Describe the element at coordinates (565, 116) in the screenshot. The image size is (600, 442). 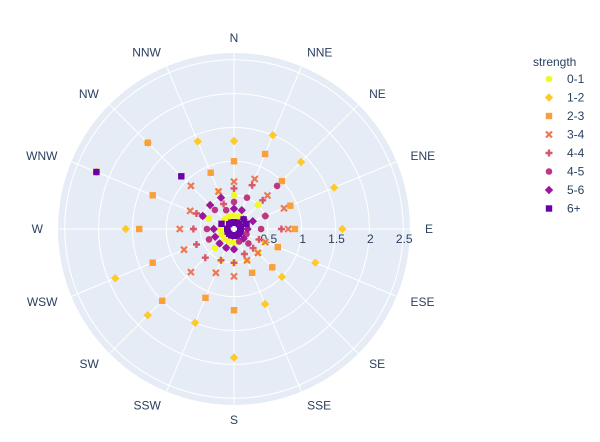
I see `legend-item: 2-3` at that location.